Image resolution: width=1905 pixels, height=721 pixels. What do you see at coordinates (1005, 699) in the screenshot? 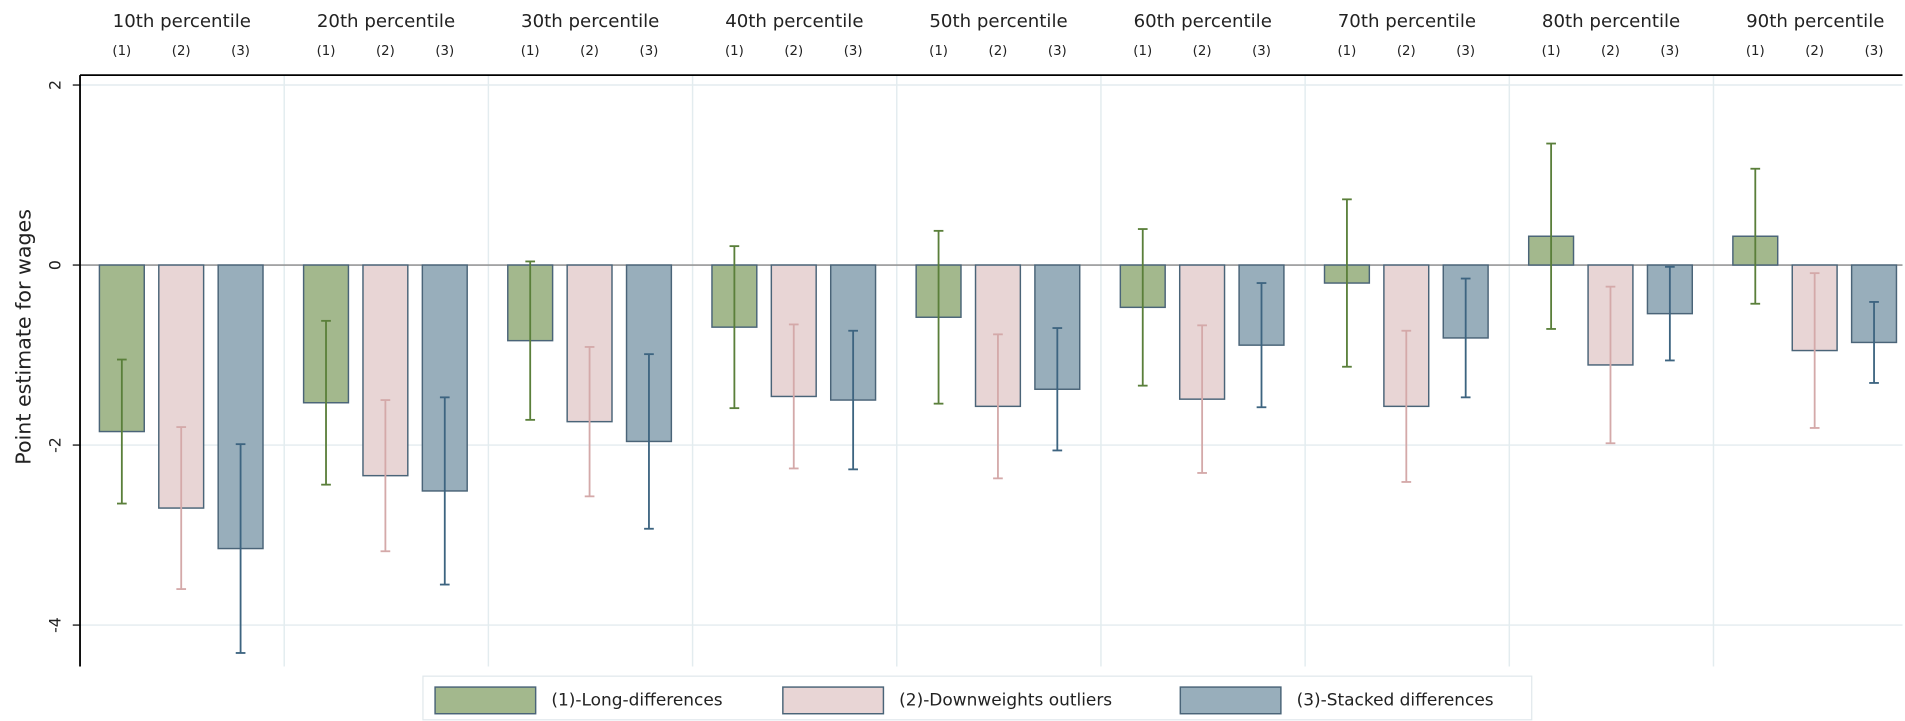
I see `legend-label: (2)-Downweights outliers` at bounding box center [1005, 699].